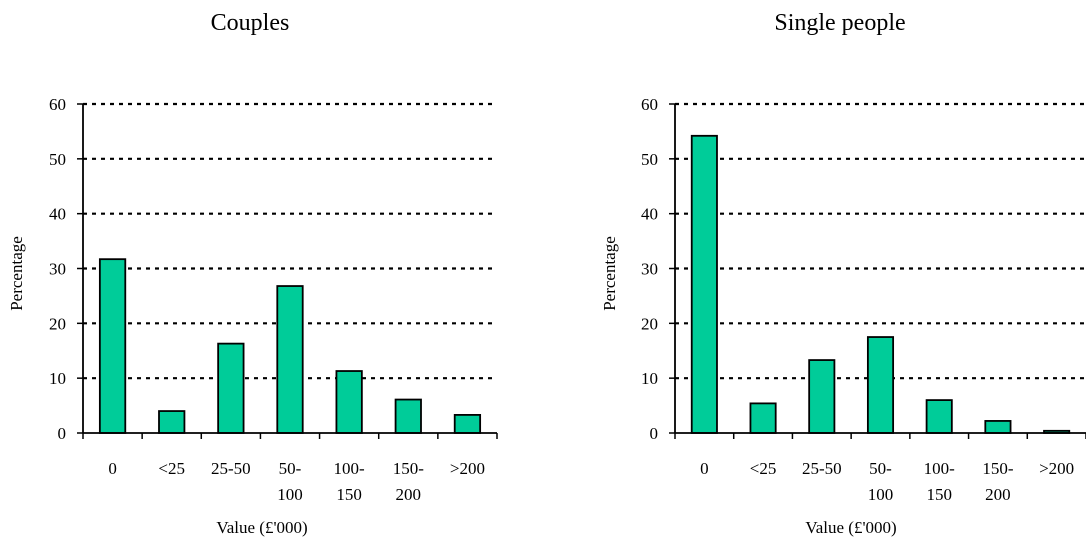 The width and height of the screenshot is (1086, 547). Describe the element at coordinates (839, 23) in the screenshot. I see `chart-title: Single people` at that location.